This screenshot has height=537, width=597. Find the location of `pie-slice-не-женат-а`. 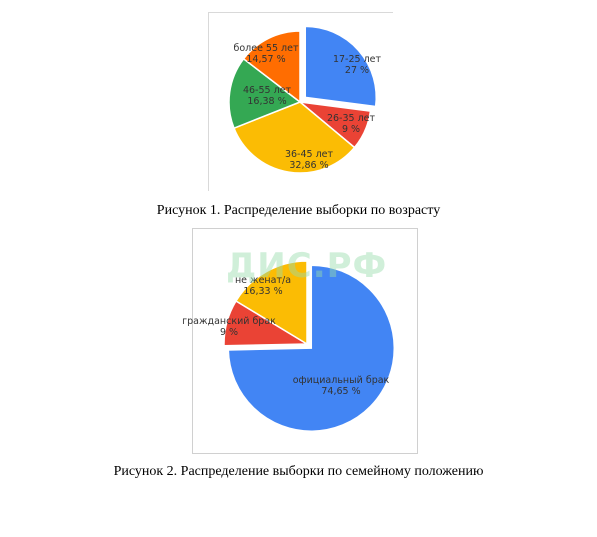

pie-slice-не-женат-а is located at coordinates (271, 303).